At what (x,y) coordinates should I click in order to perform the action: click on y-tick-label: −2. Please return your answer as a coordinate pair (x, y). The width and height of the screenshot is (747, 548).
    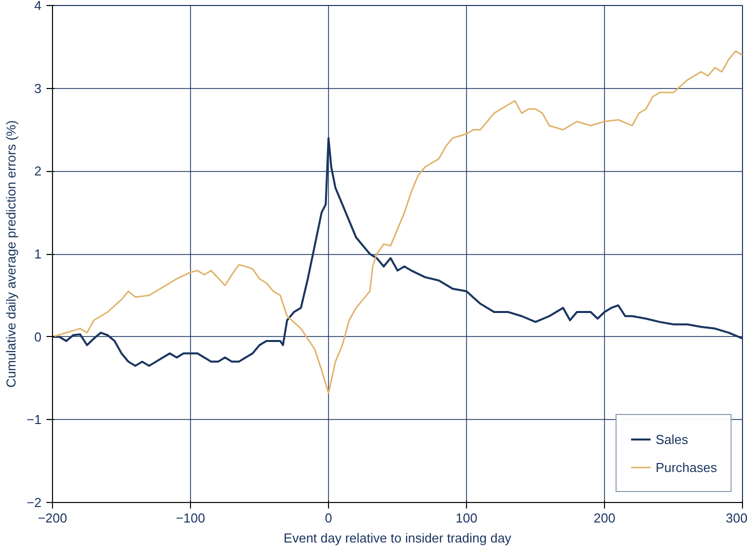
    Looking at the image, I should click on (34, 502).